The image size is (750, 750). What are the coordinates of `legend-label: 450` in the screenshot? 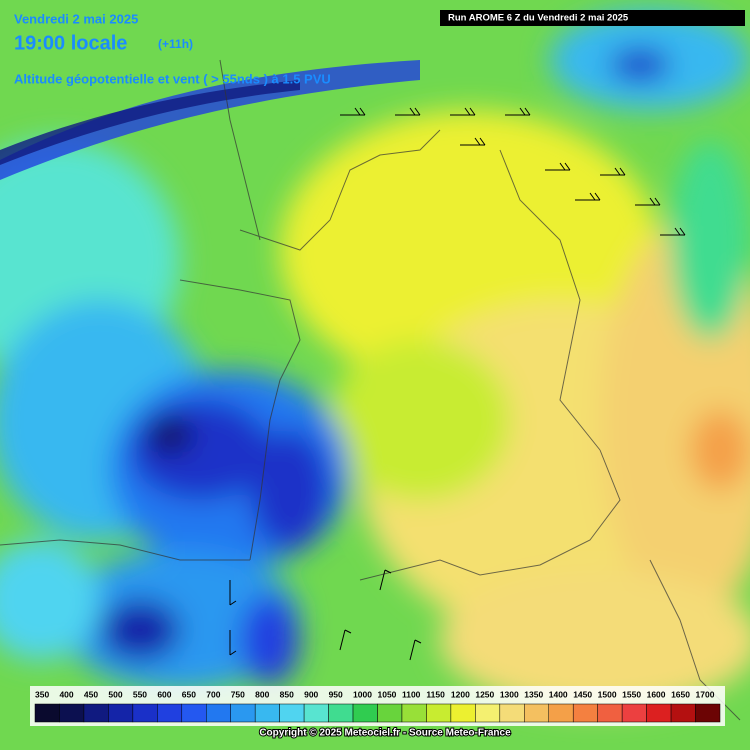 It's located at (91, 694).